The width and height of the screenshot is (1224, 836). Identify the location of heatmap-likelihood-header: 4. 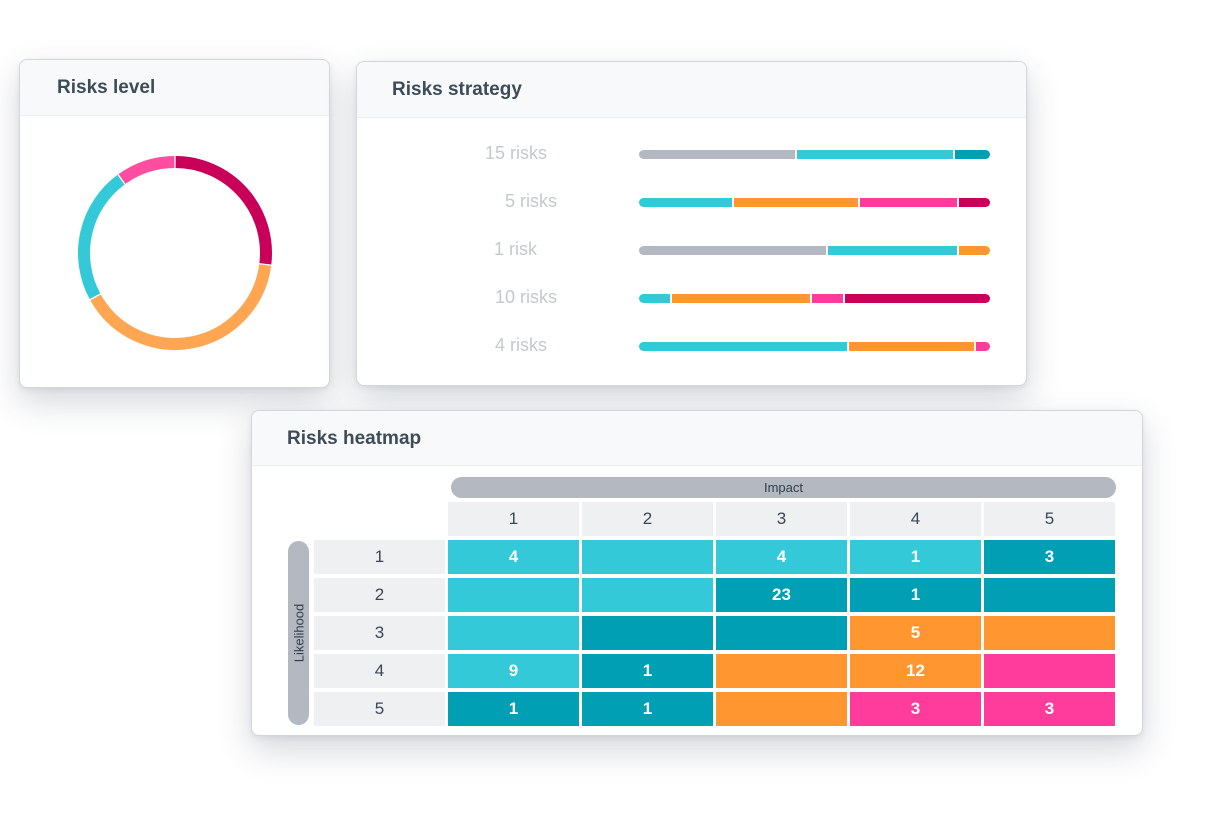
(379, 671).